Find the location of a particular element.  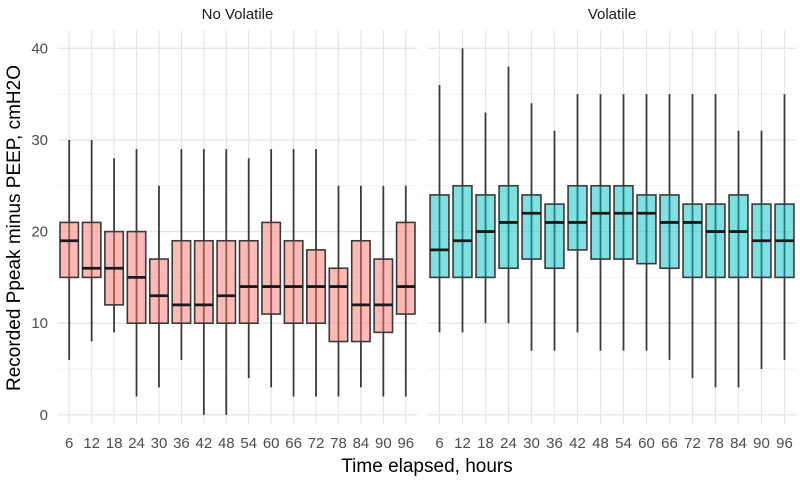

y-tick-label: 20 is located at coordinates (39, 232).